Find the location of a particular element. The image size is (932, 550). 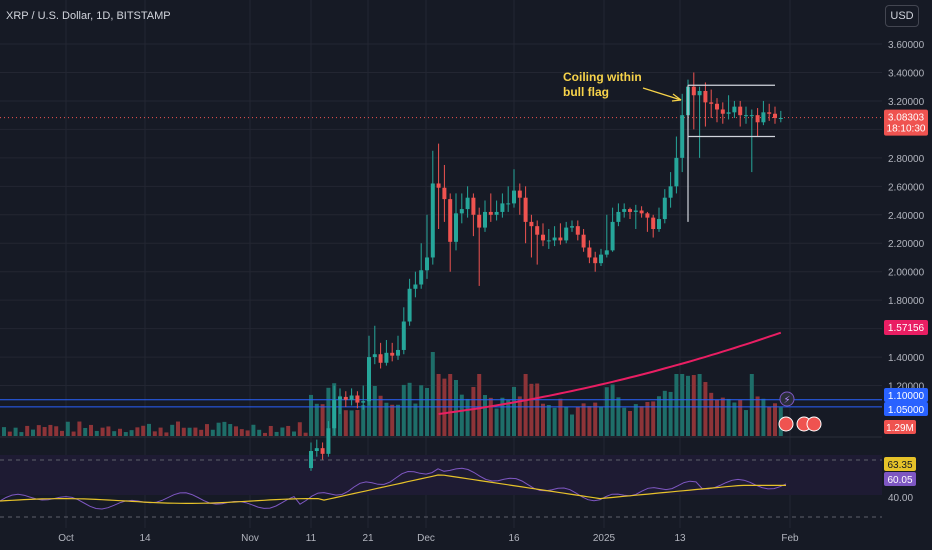

price-tick: 1.40000 is located at coordinates (906, 358).